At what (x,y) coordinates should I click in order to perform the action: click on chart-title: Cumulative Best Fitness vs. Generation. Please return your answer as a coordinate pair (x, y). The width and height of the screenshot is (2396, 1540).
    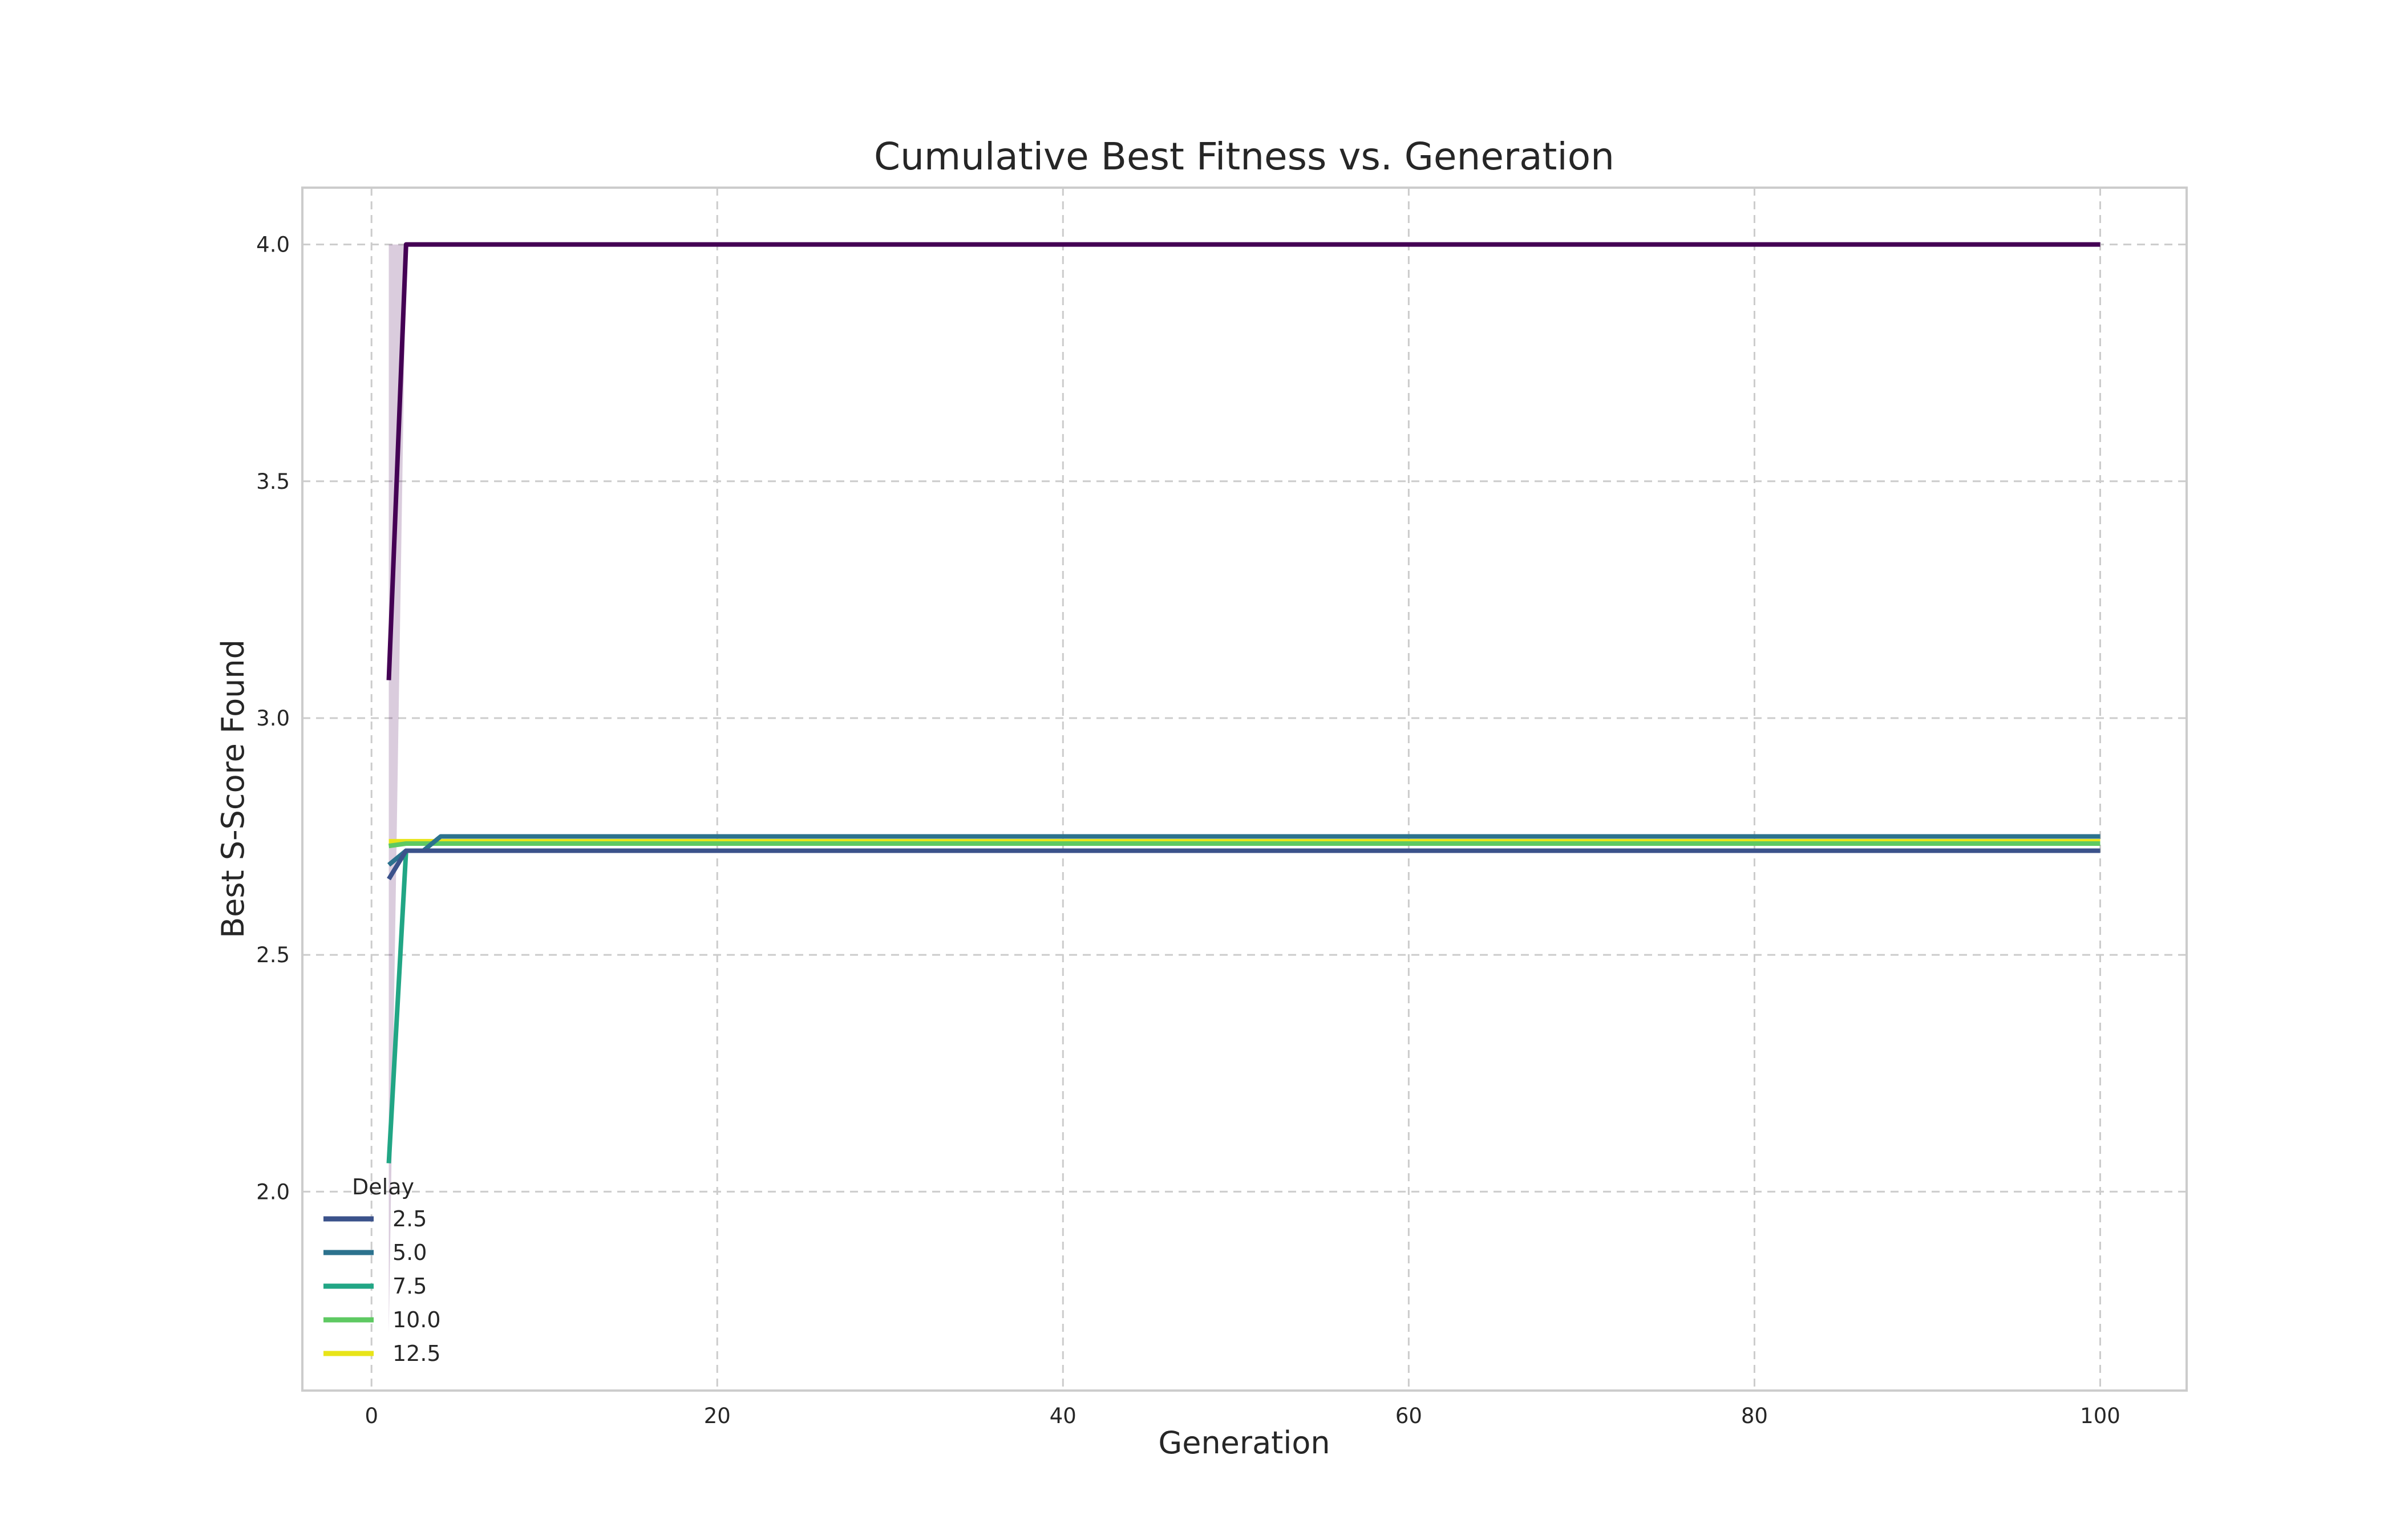
    Looking at the image, I should click on (1244, 157).